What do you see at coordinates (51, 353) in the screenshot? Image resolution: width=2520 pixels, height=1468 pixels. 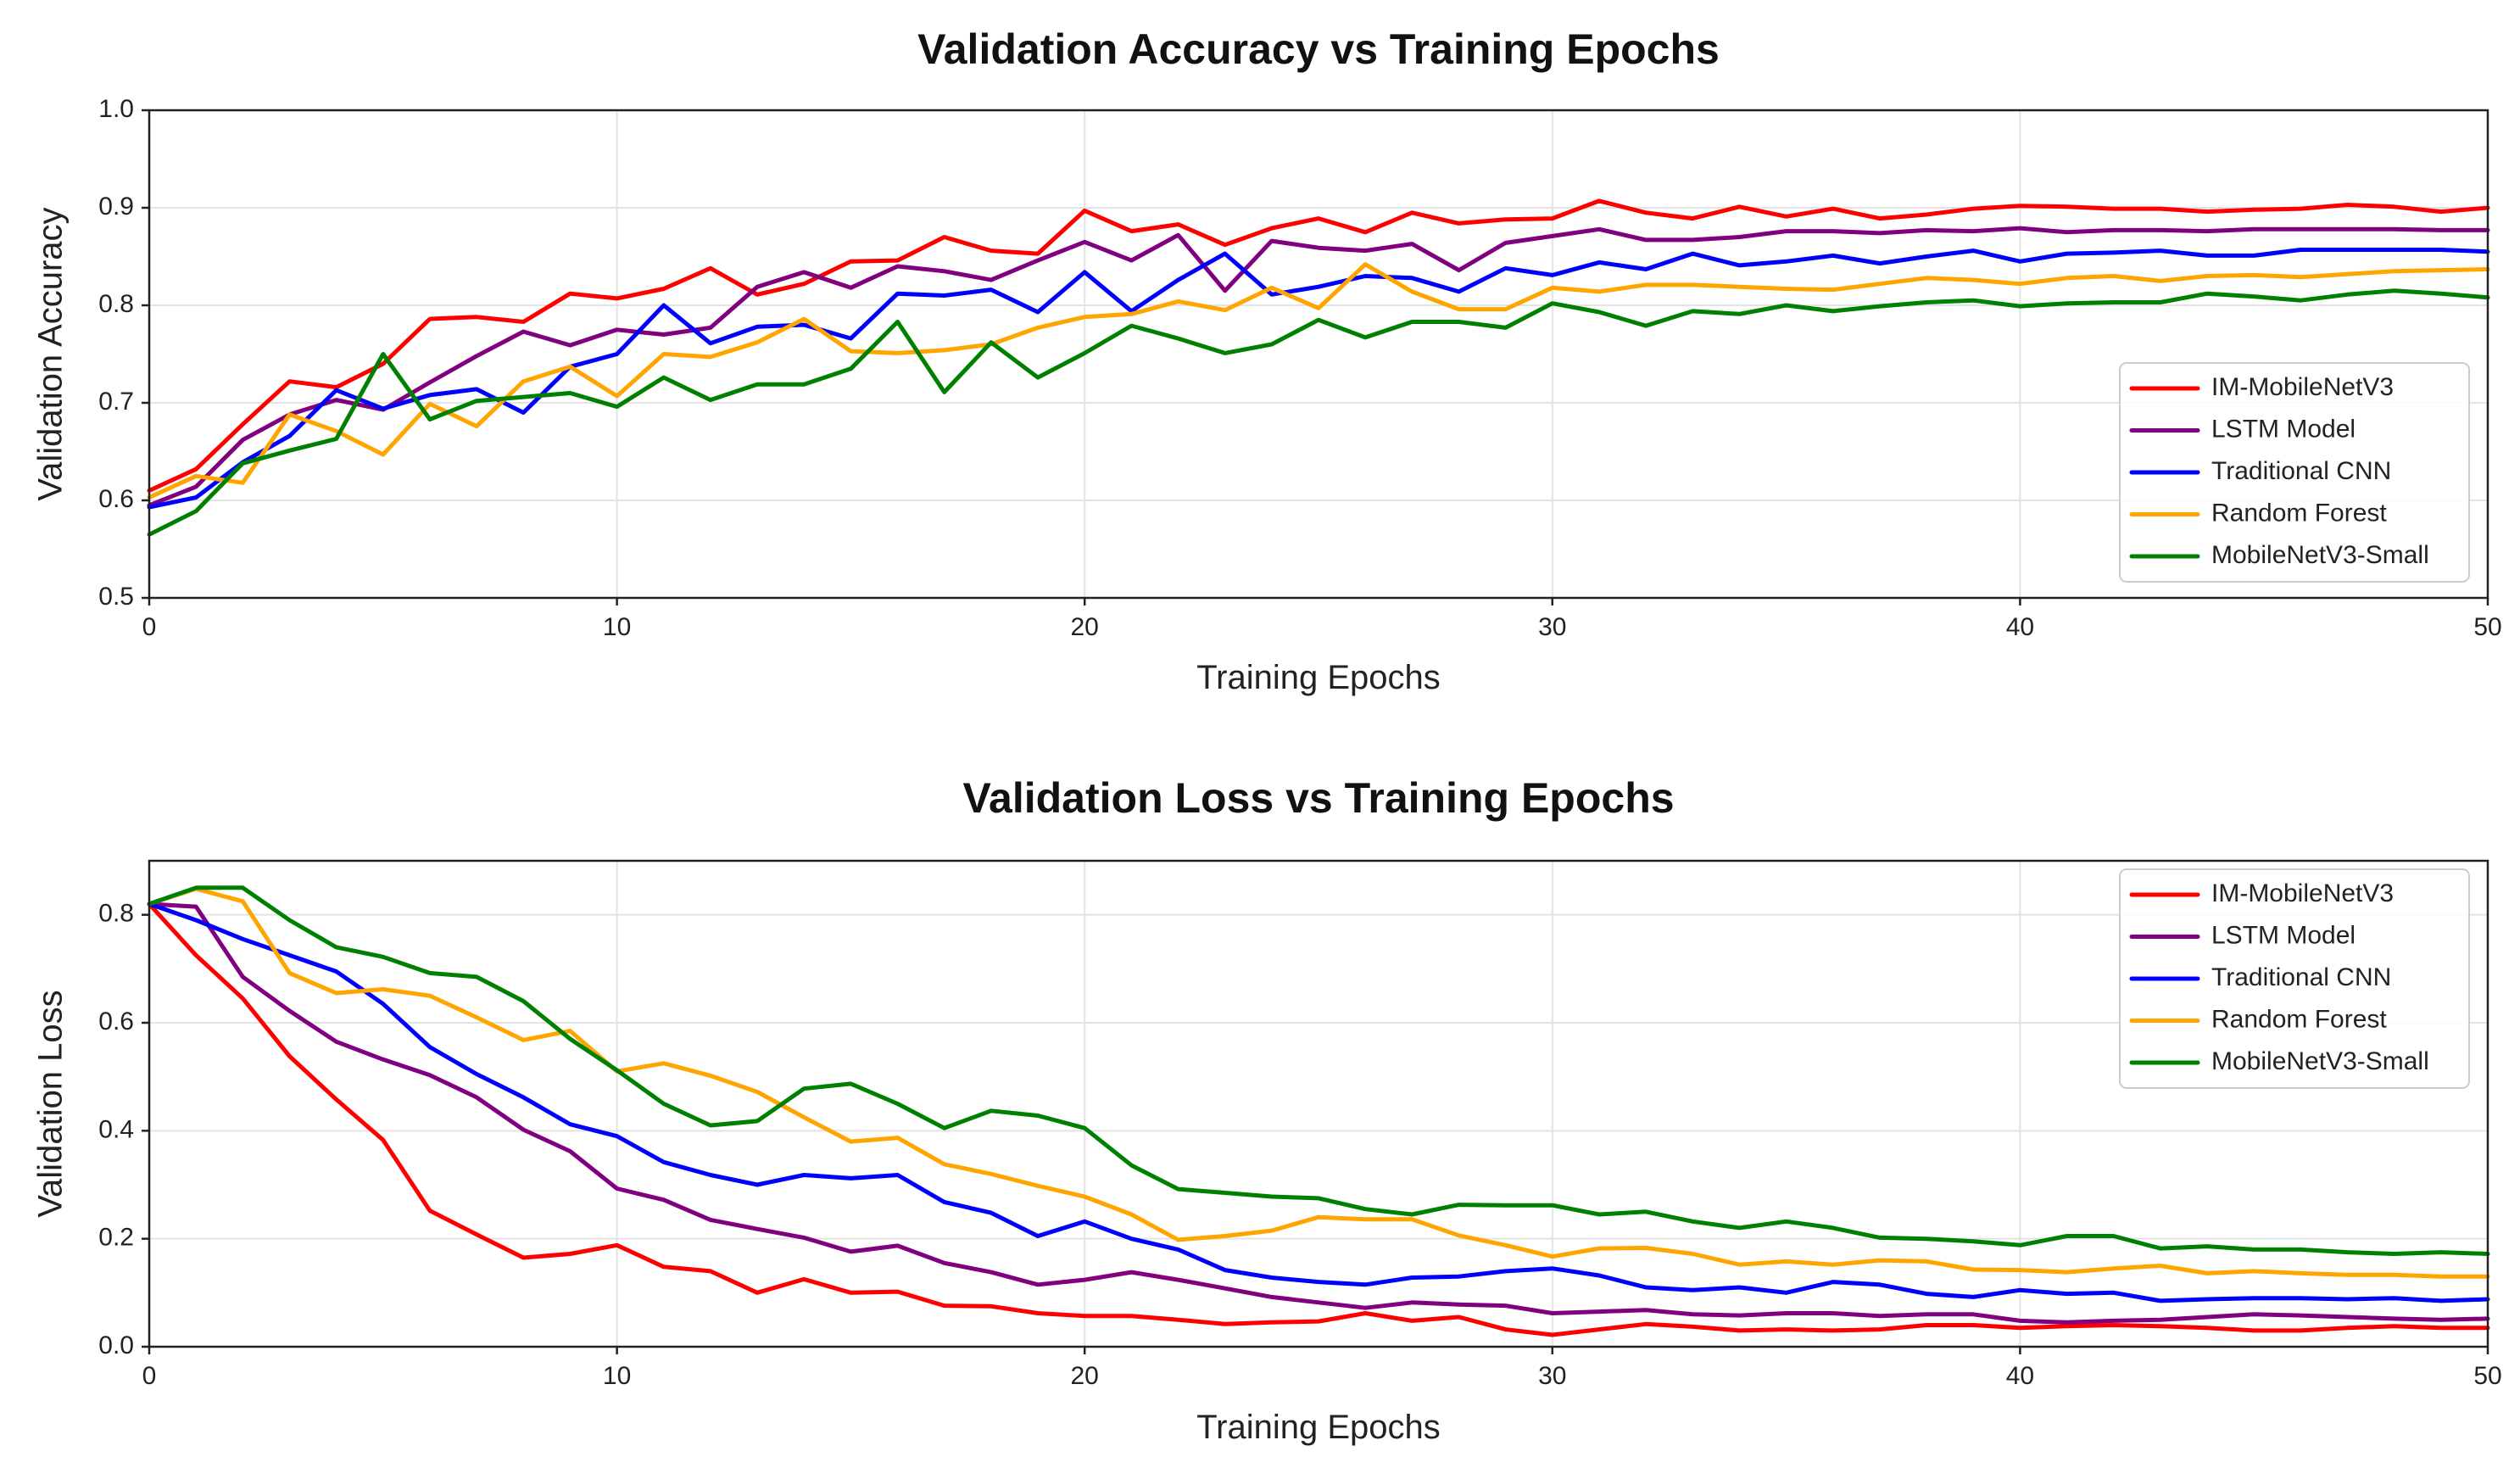 I see `y-axis-label: Validation Accuracy` at bounding box center [51, 353].